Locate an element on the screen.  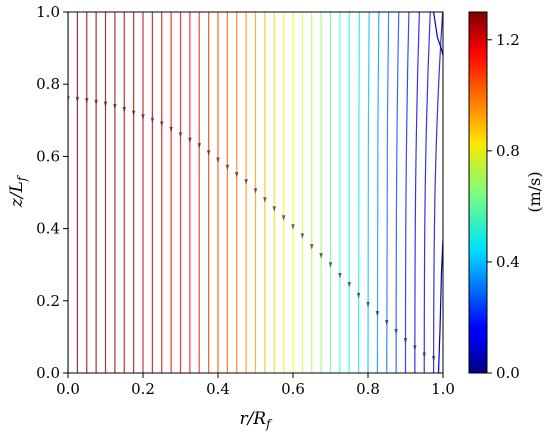
y-tick-label-5: 1.0 is located at coordinates (48, 12).